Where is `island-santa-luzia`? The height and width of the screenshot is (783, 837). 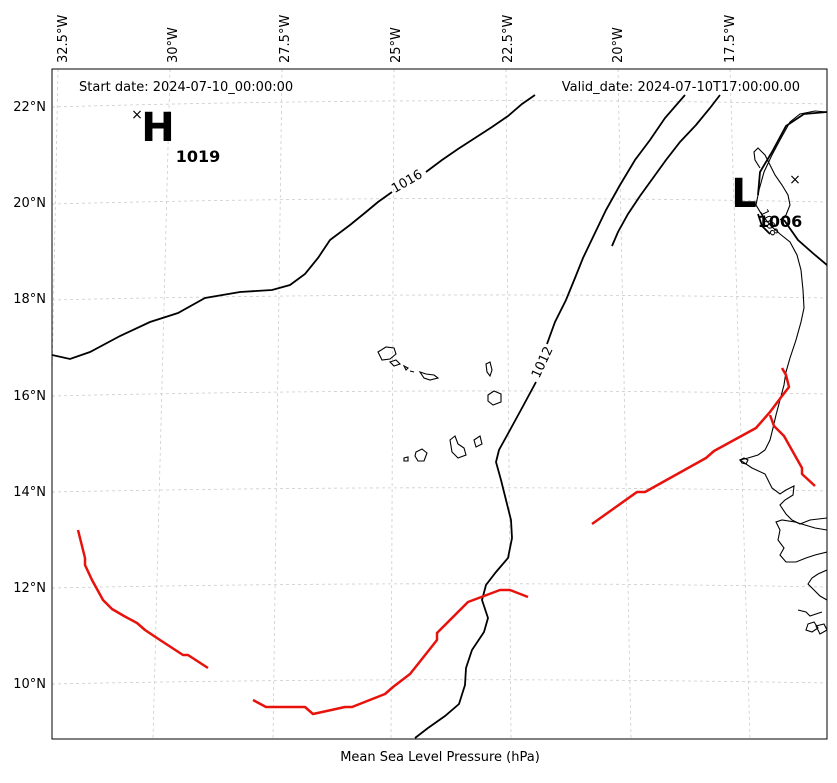
island-santa-luzia is located at coordinates (405, 367).